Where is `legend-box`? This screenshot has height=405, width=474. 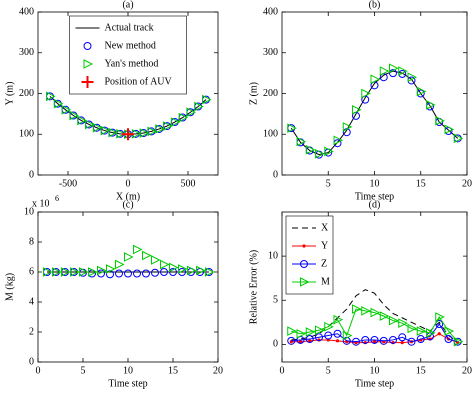
legend-box is located at coordinates (309, 255).